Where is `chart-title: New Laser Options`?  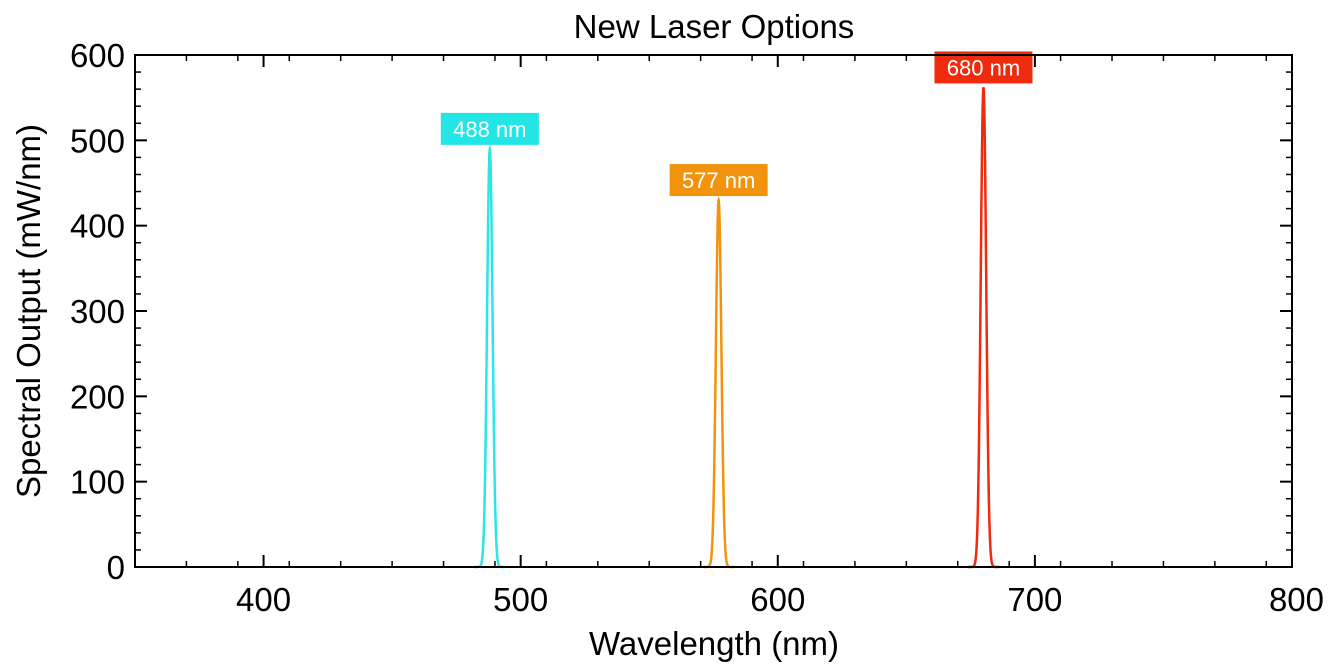 chart-title: New Laser Options is located at coordinates (714, 26).